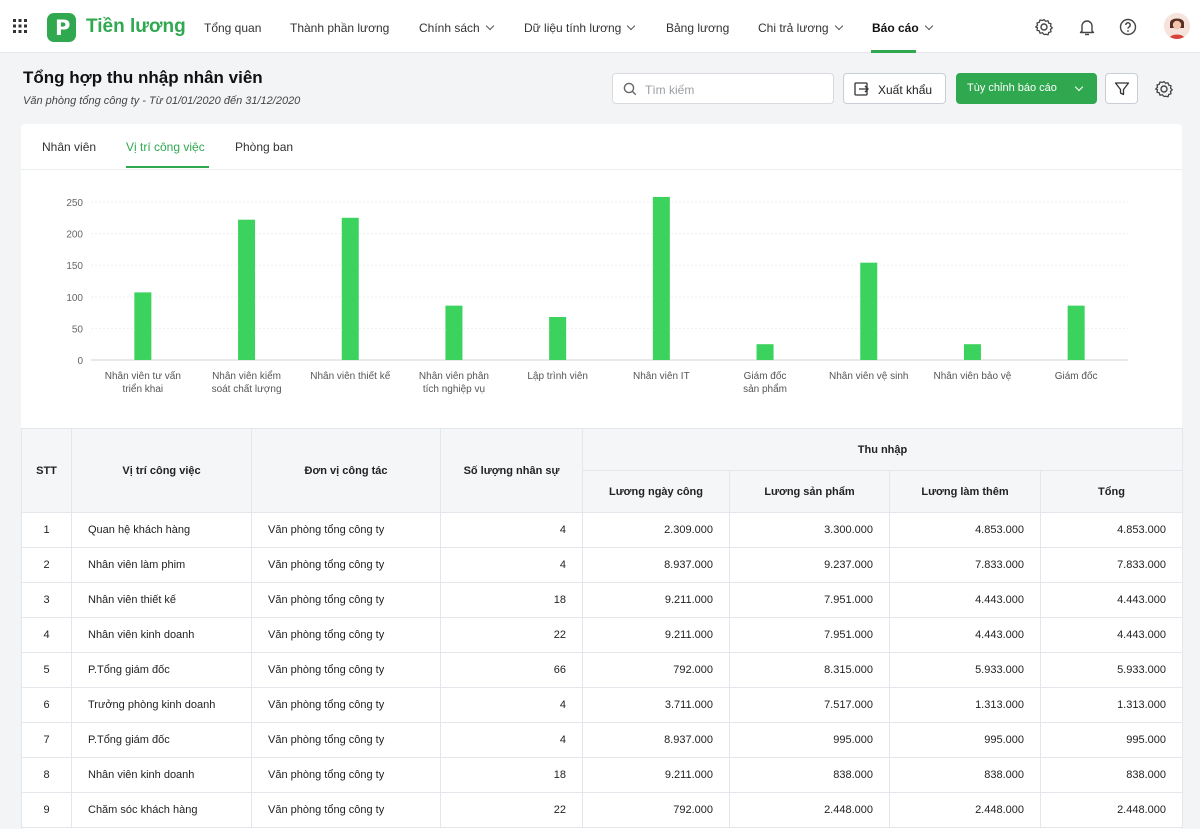 This screenshot has width=1200, height=829. What do you see at coordinates (1026, 88) in the screenshot?
I see `customize-report-button: Tùy chỉnh báo cáo` at bounding box center [1026, 88].